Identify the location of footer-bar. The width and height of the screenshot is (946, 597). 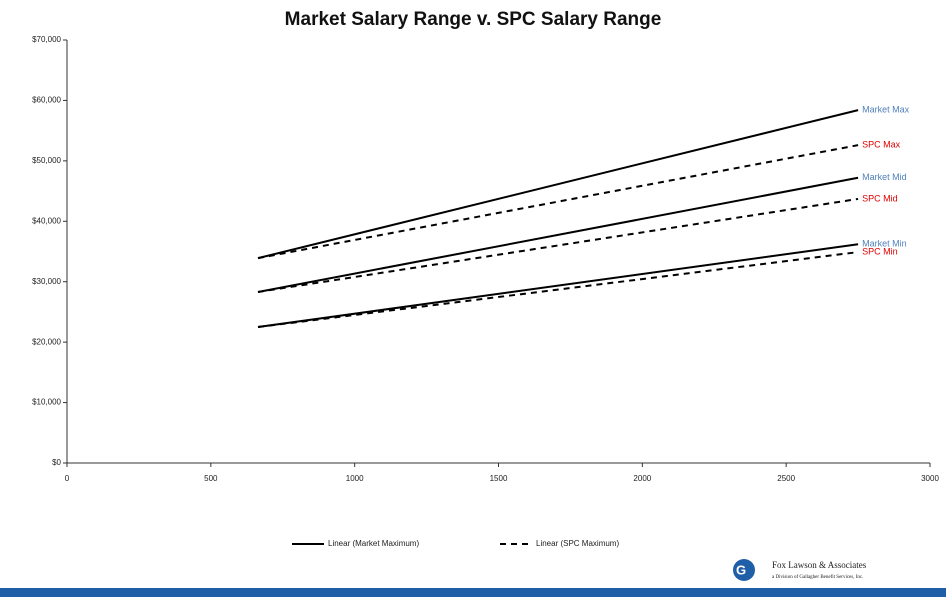
(473, 592).